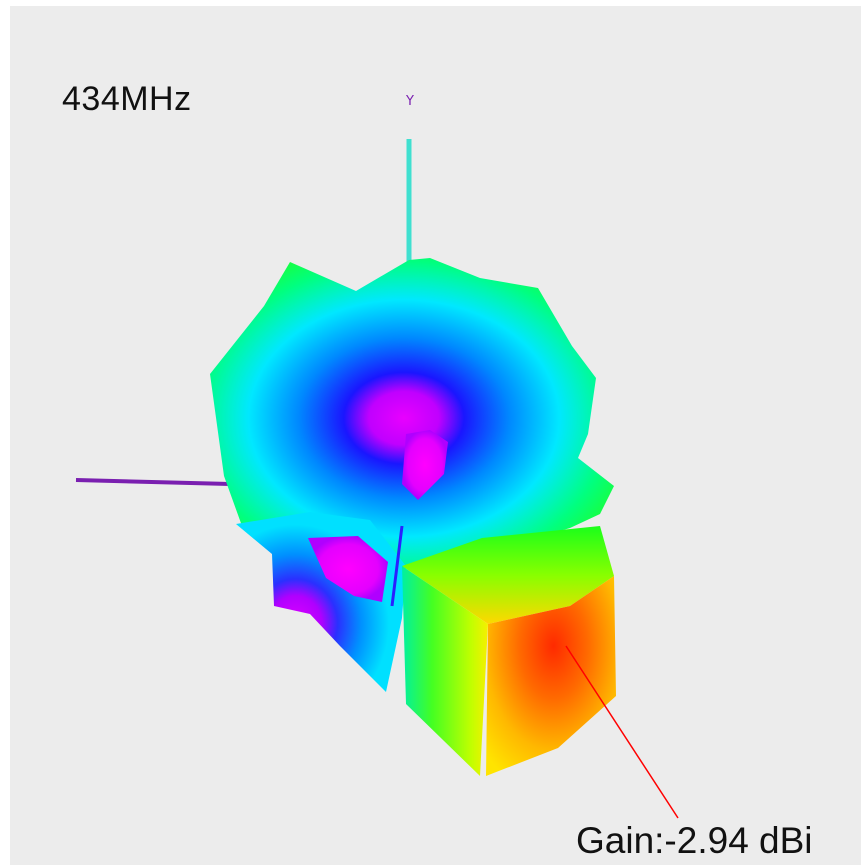 The height and width of the screenshot is (865, 861). What do you see at coordinates (153, 482) in the screenshot?
I see `x-axis-line` at bounding box center [153, 482].